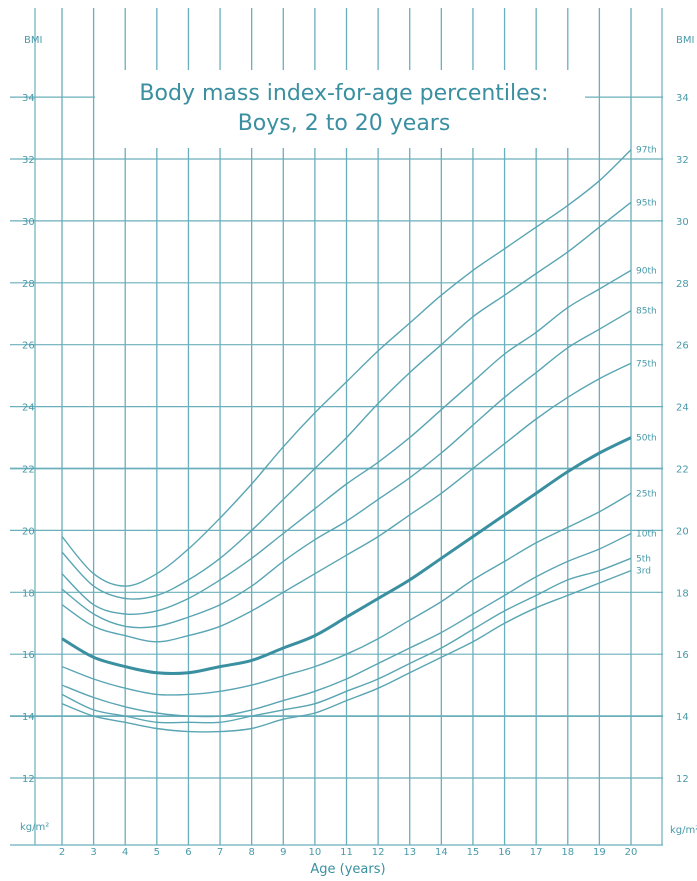 This screenshot has width=697, height=881. Describe the element at coordinates (682, 655) in the screenshot. I see `y-tick-right-16: 16` at that location.